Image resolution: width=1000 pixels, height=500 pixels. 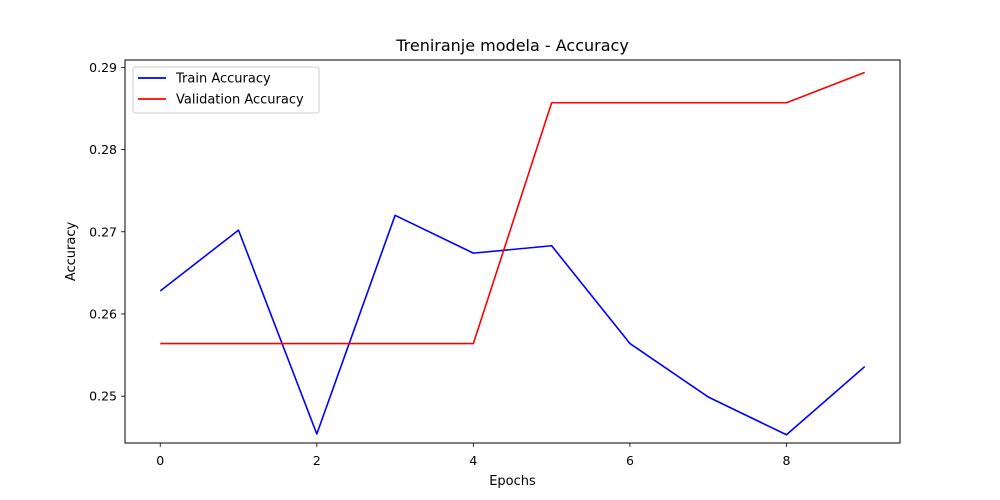 I want to click on x-tick-label: 6, so click(x=630, y=460).